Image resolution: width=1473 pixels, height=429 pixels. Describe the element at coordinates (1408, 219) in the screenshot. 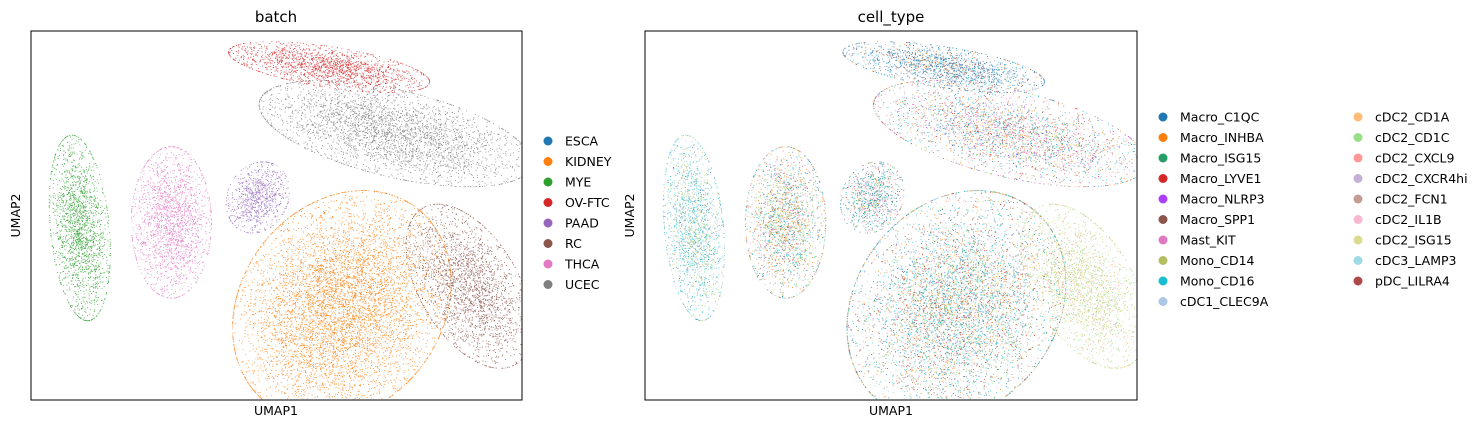

I see `legend-label: cDC2_IL1B` at that location.